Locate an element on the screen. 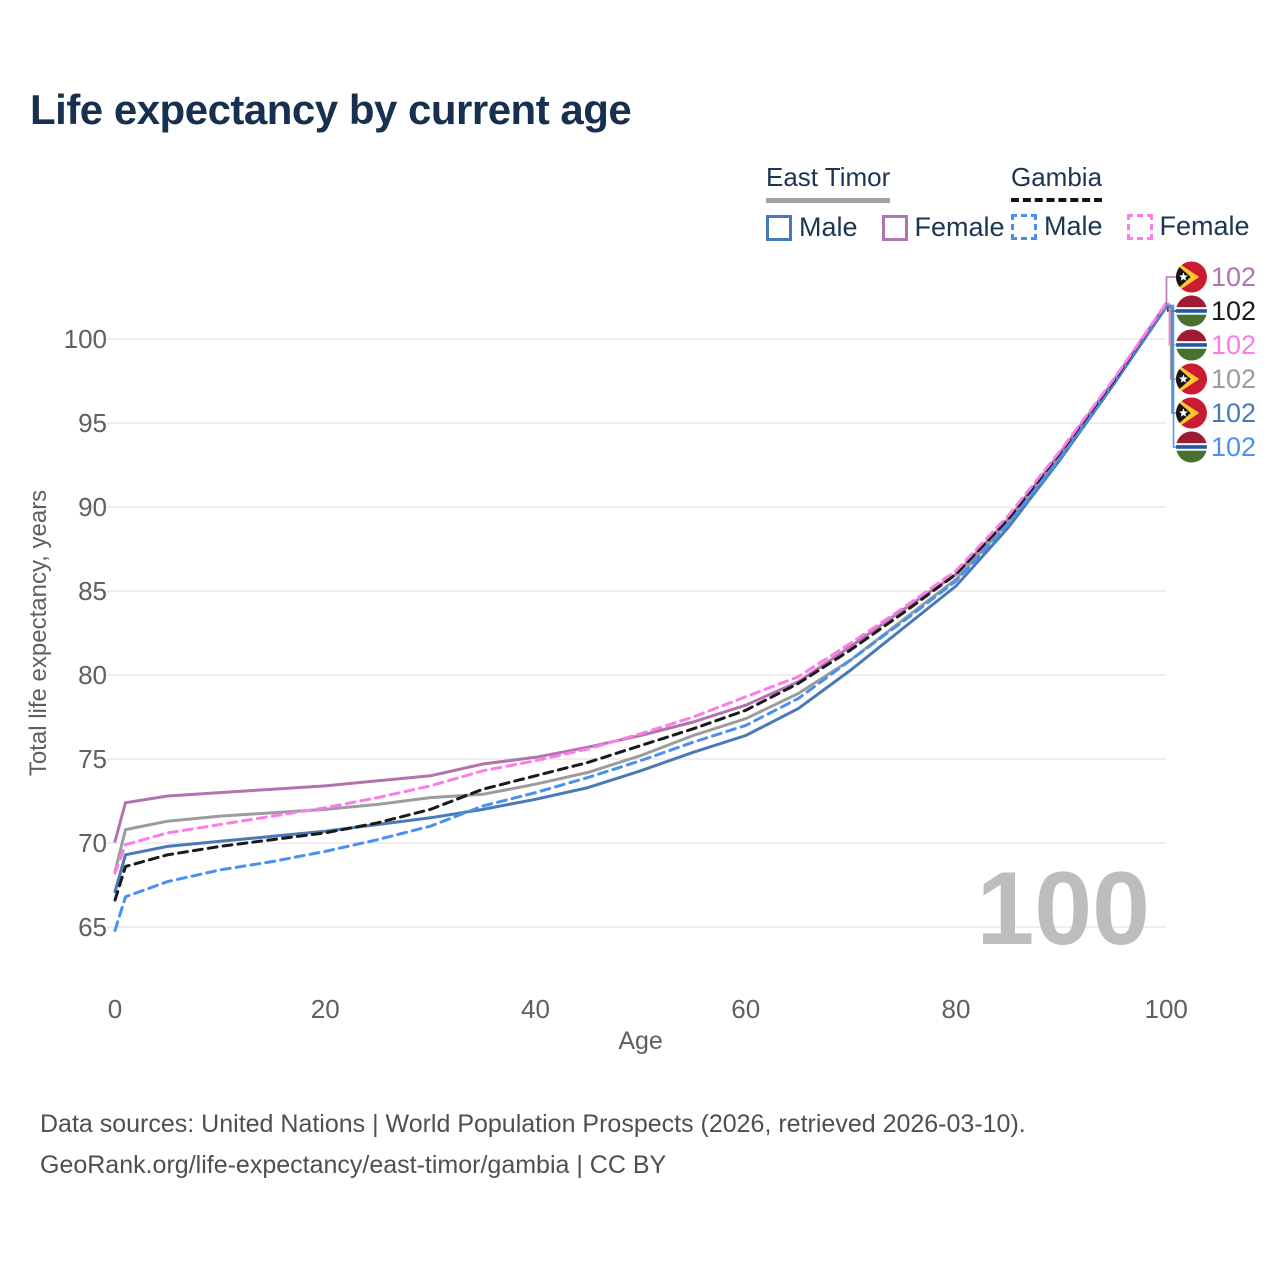 The width and height of the screenshot is (1280, 1280). x-axis-title: Age is located at coordinates (640, 1041).